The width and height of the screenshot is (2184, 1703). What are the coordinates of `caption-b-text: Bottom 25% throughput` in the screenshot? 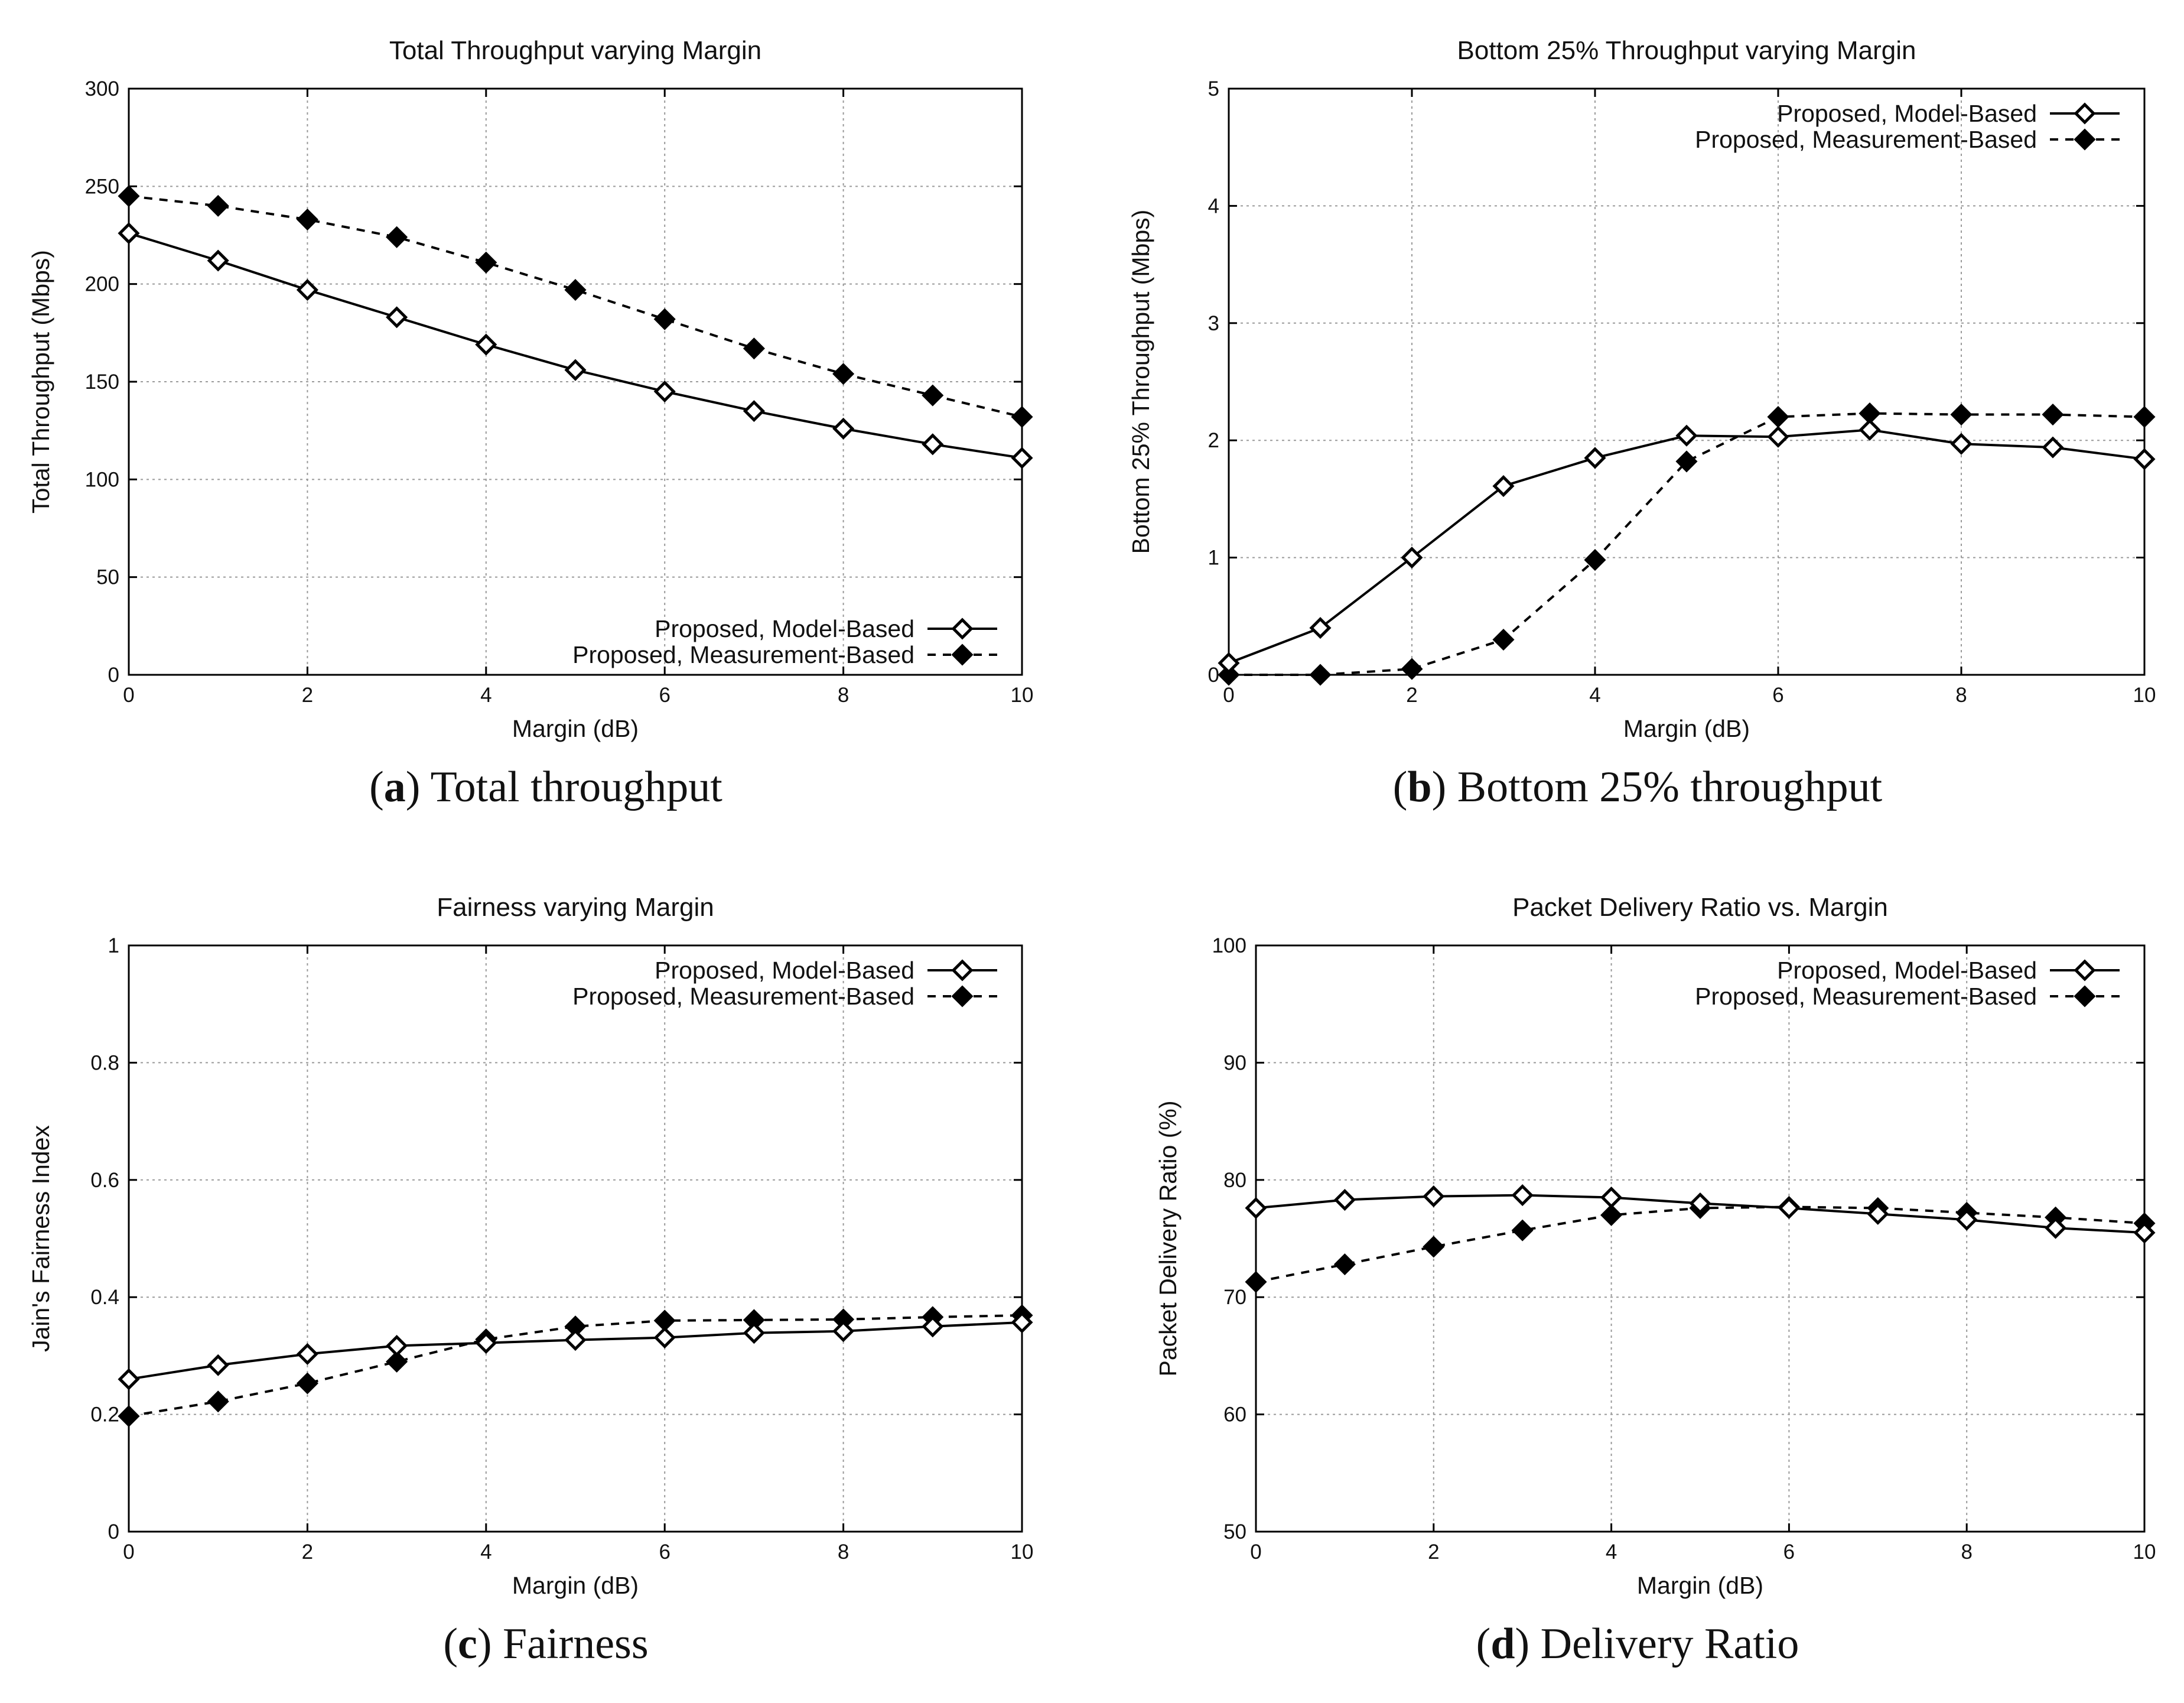 It's located at (1670, 787).